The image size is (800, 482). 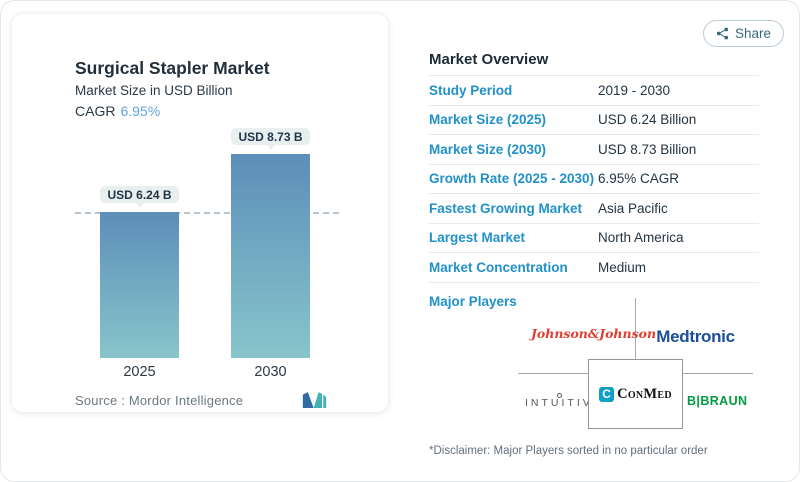 I want to click on row-label: Study Period, so click(x=471, y=90).